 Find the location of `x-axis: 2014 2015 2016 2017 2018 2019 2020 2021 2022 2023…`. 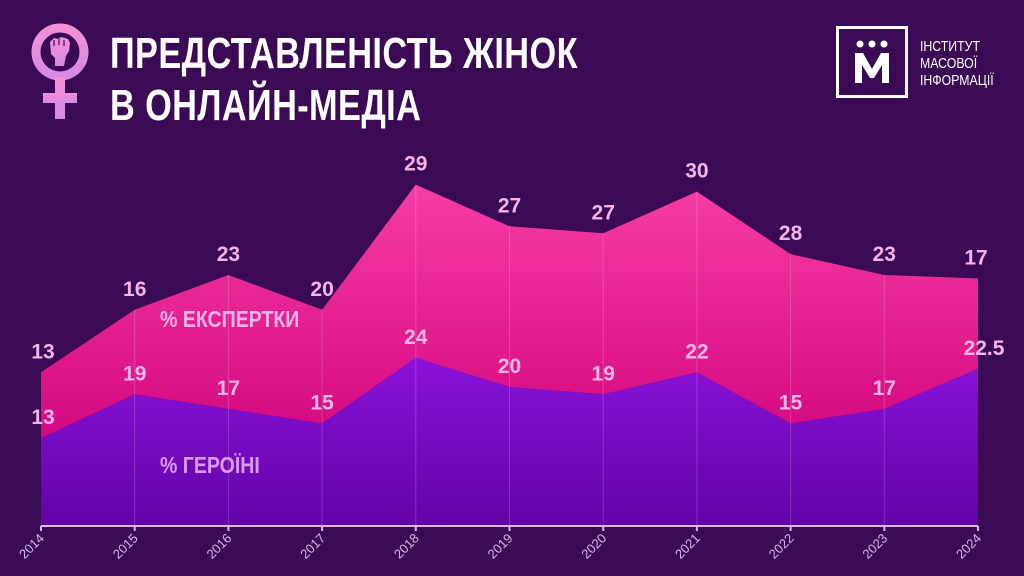

x-axis: 2014 2015 2016 2017 2018 2019 2020 2021 2022 2023… is located at coordinates (500, 543).